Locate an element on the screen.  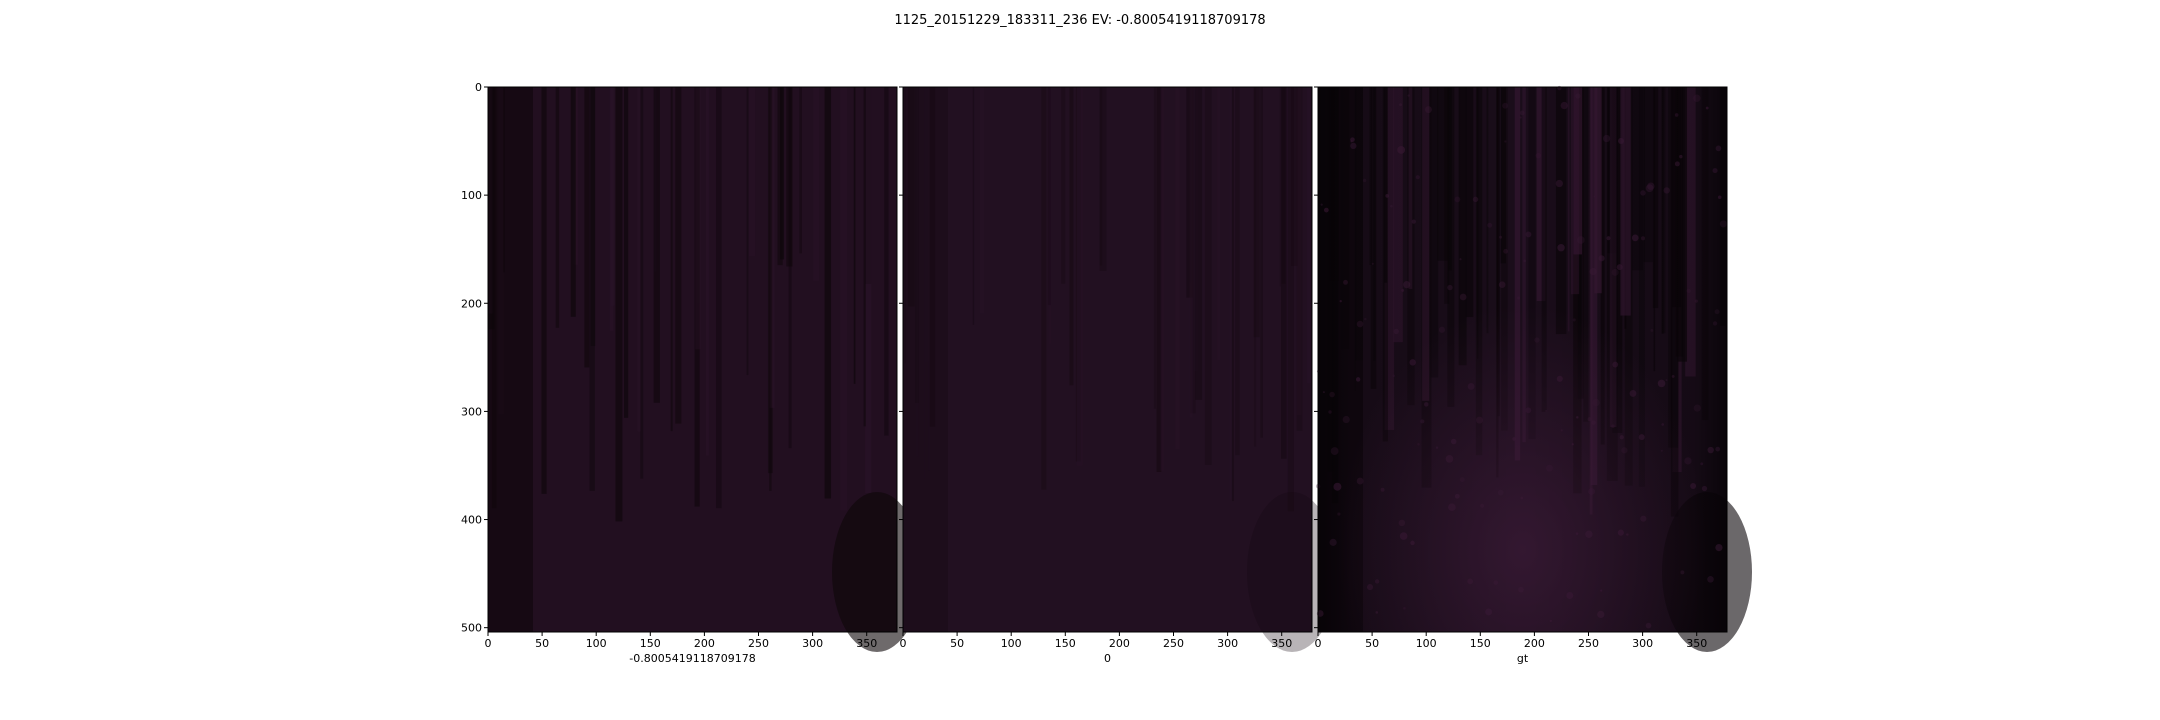
texture-path-highlight is located at coordinates (1522, 359).